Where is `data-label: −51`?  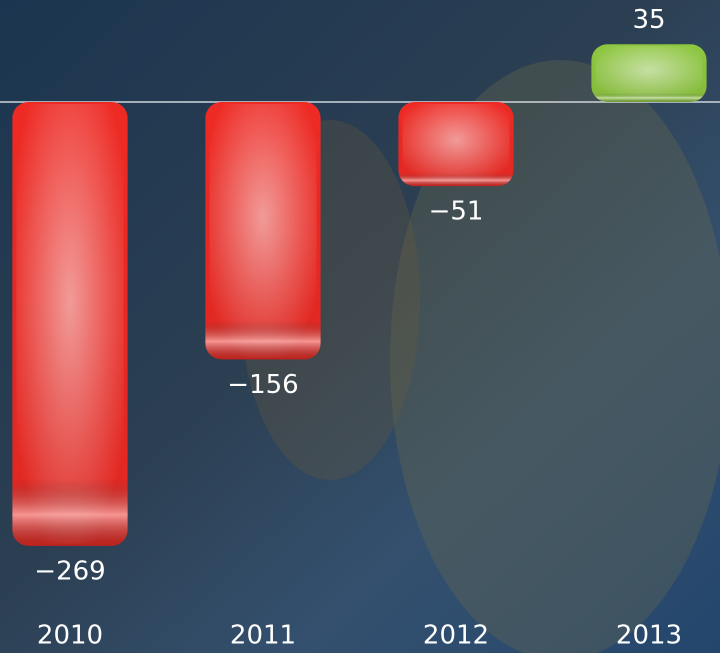 data-label: −51 is located at coordinates (456, 212).